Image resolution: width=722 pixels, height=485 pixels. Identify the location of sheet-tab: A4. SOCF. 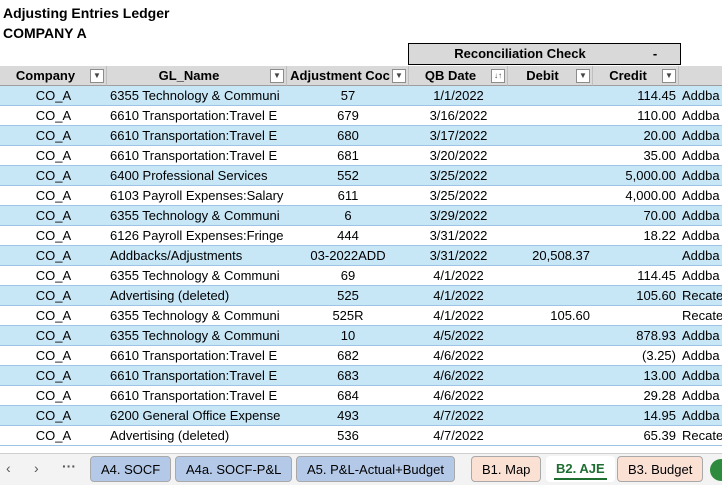
(131, 469).